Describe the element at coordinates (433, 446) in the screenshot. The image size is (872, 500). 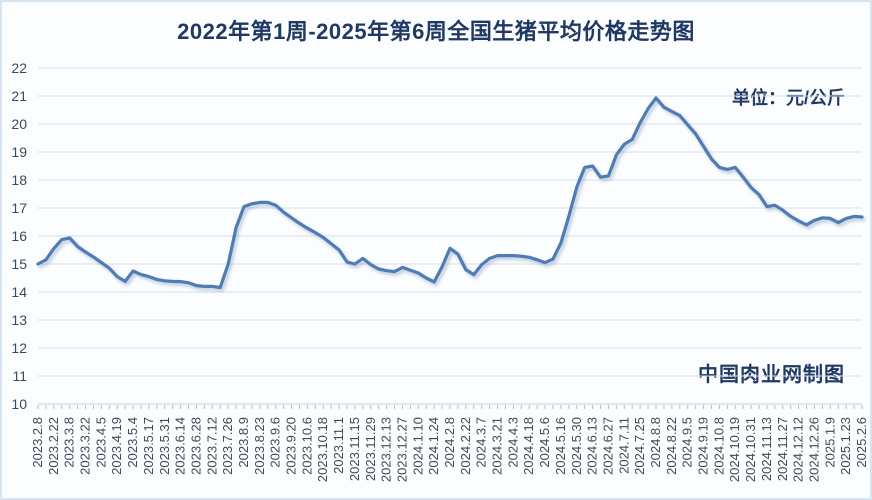
I see `x-axis-label: 2024.1.24` at that location.